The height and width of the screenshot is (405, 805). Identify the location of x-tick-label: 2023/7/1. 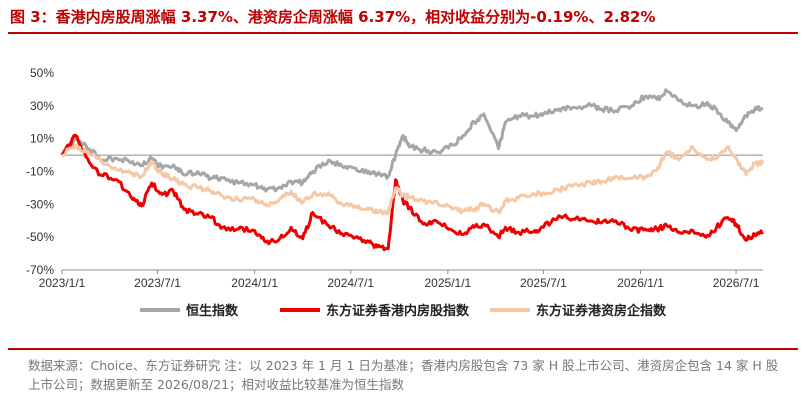
(157, 283).